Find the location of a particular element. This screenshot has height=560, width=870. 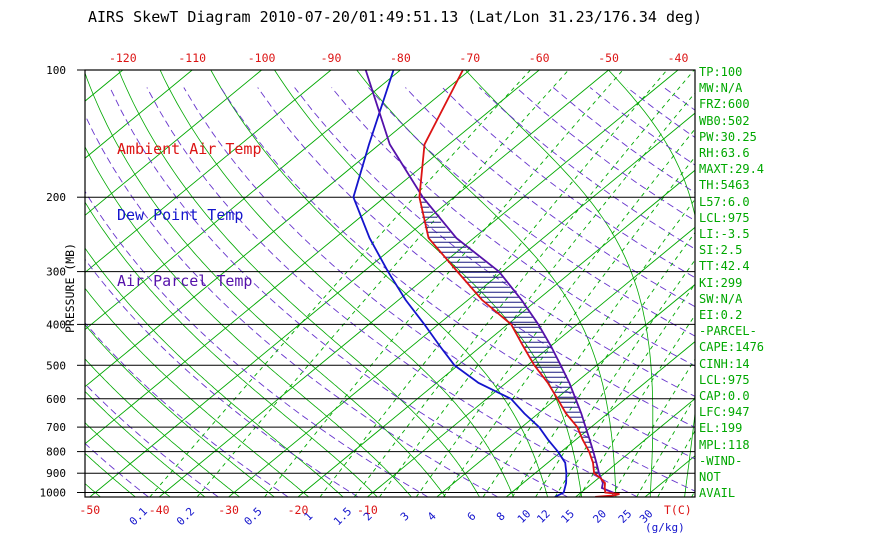

stat-item: SW:N/A is located at coordinates (721, 298).